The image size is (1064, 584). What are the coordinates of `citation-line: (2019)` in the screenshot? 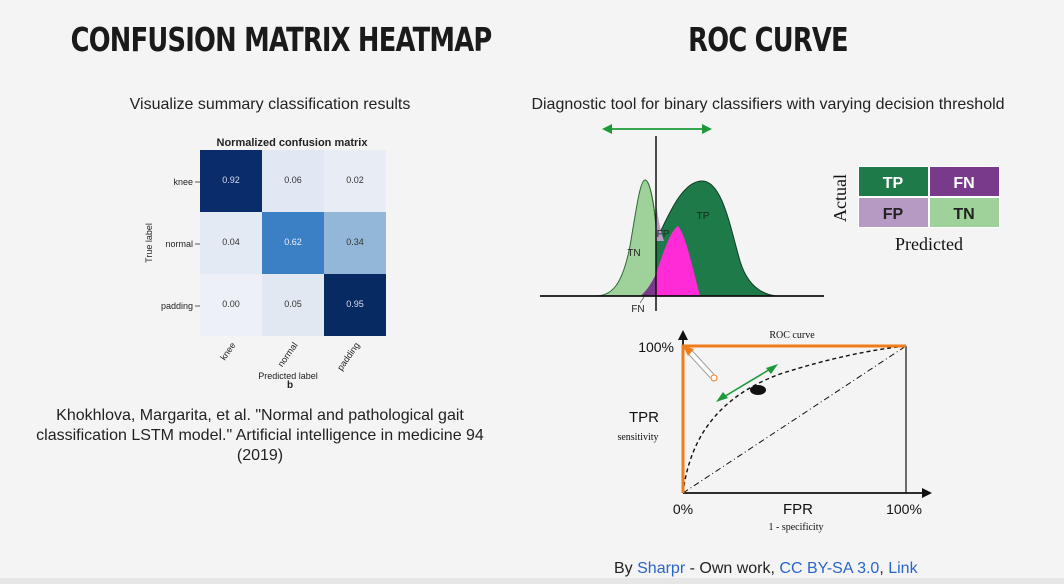 It's located at (260, 455).